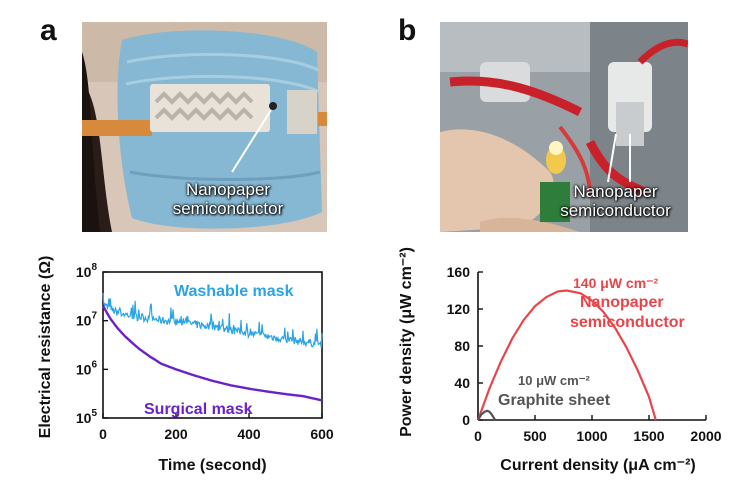  I want to click on chart-a-ylabel: Electrical resistance (Ω), so click(45, 347).